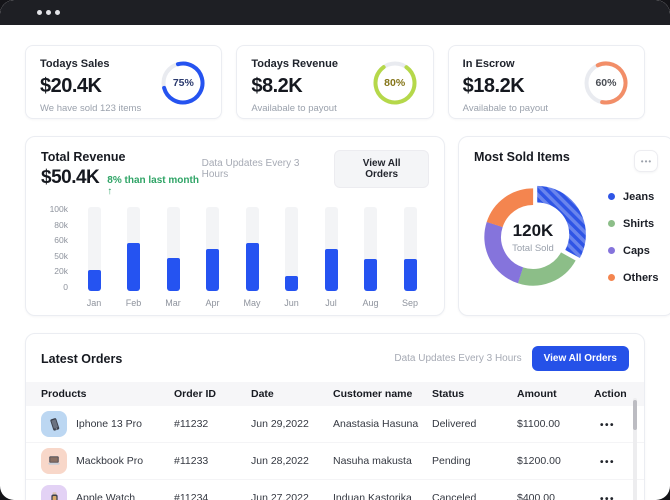 The width and height of the screenshot is (670, 500). Describe the element at coordinates (61, 271) in the screenshot. I see `y-tick-label: 20k` at that location.